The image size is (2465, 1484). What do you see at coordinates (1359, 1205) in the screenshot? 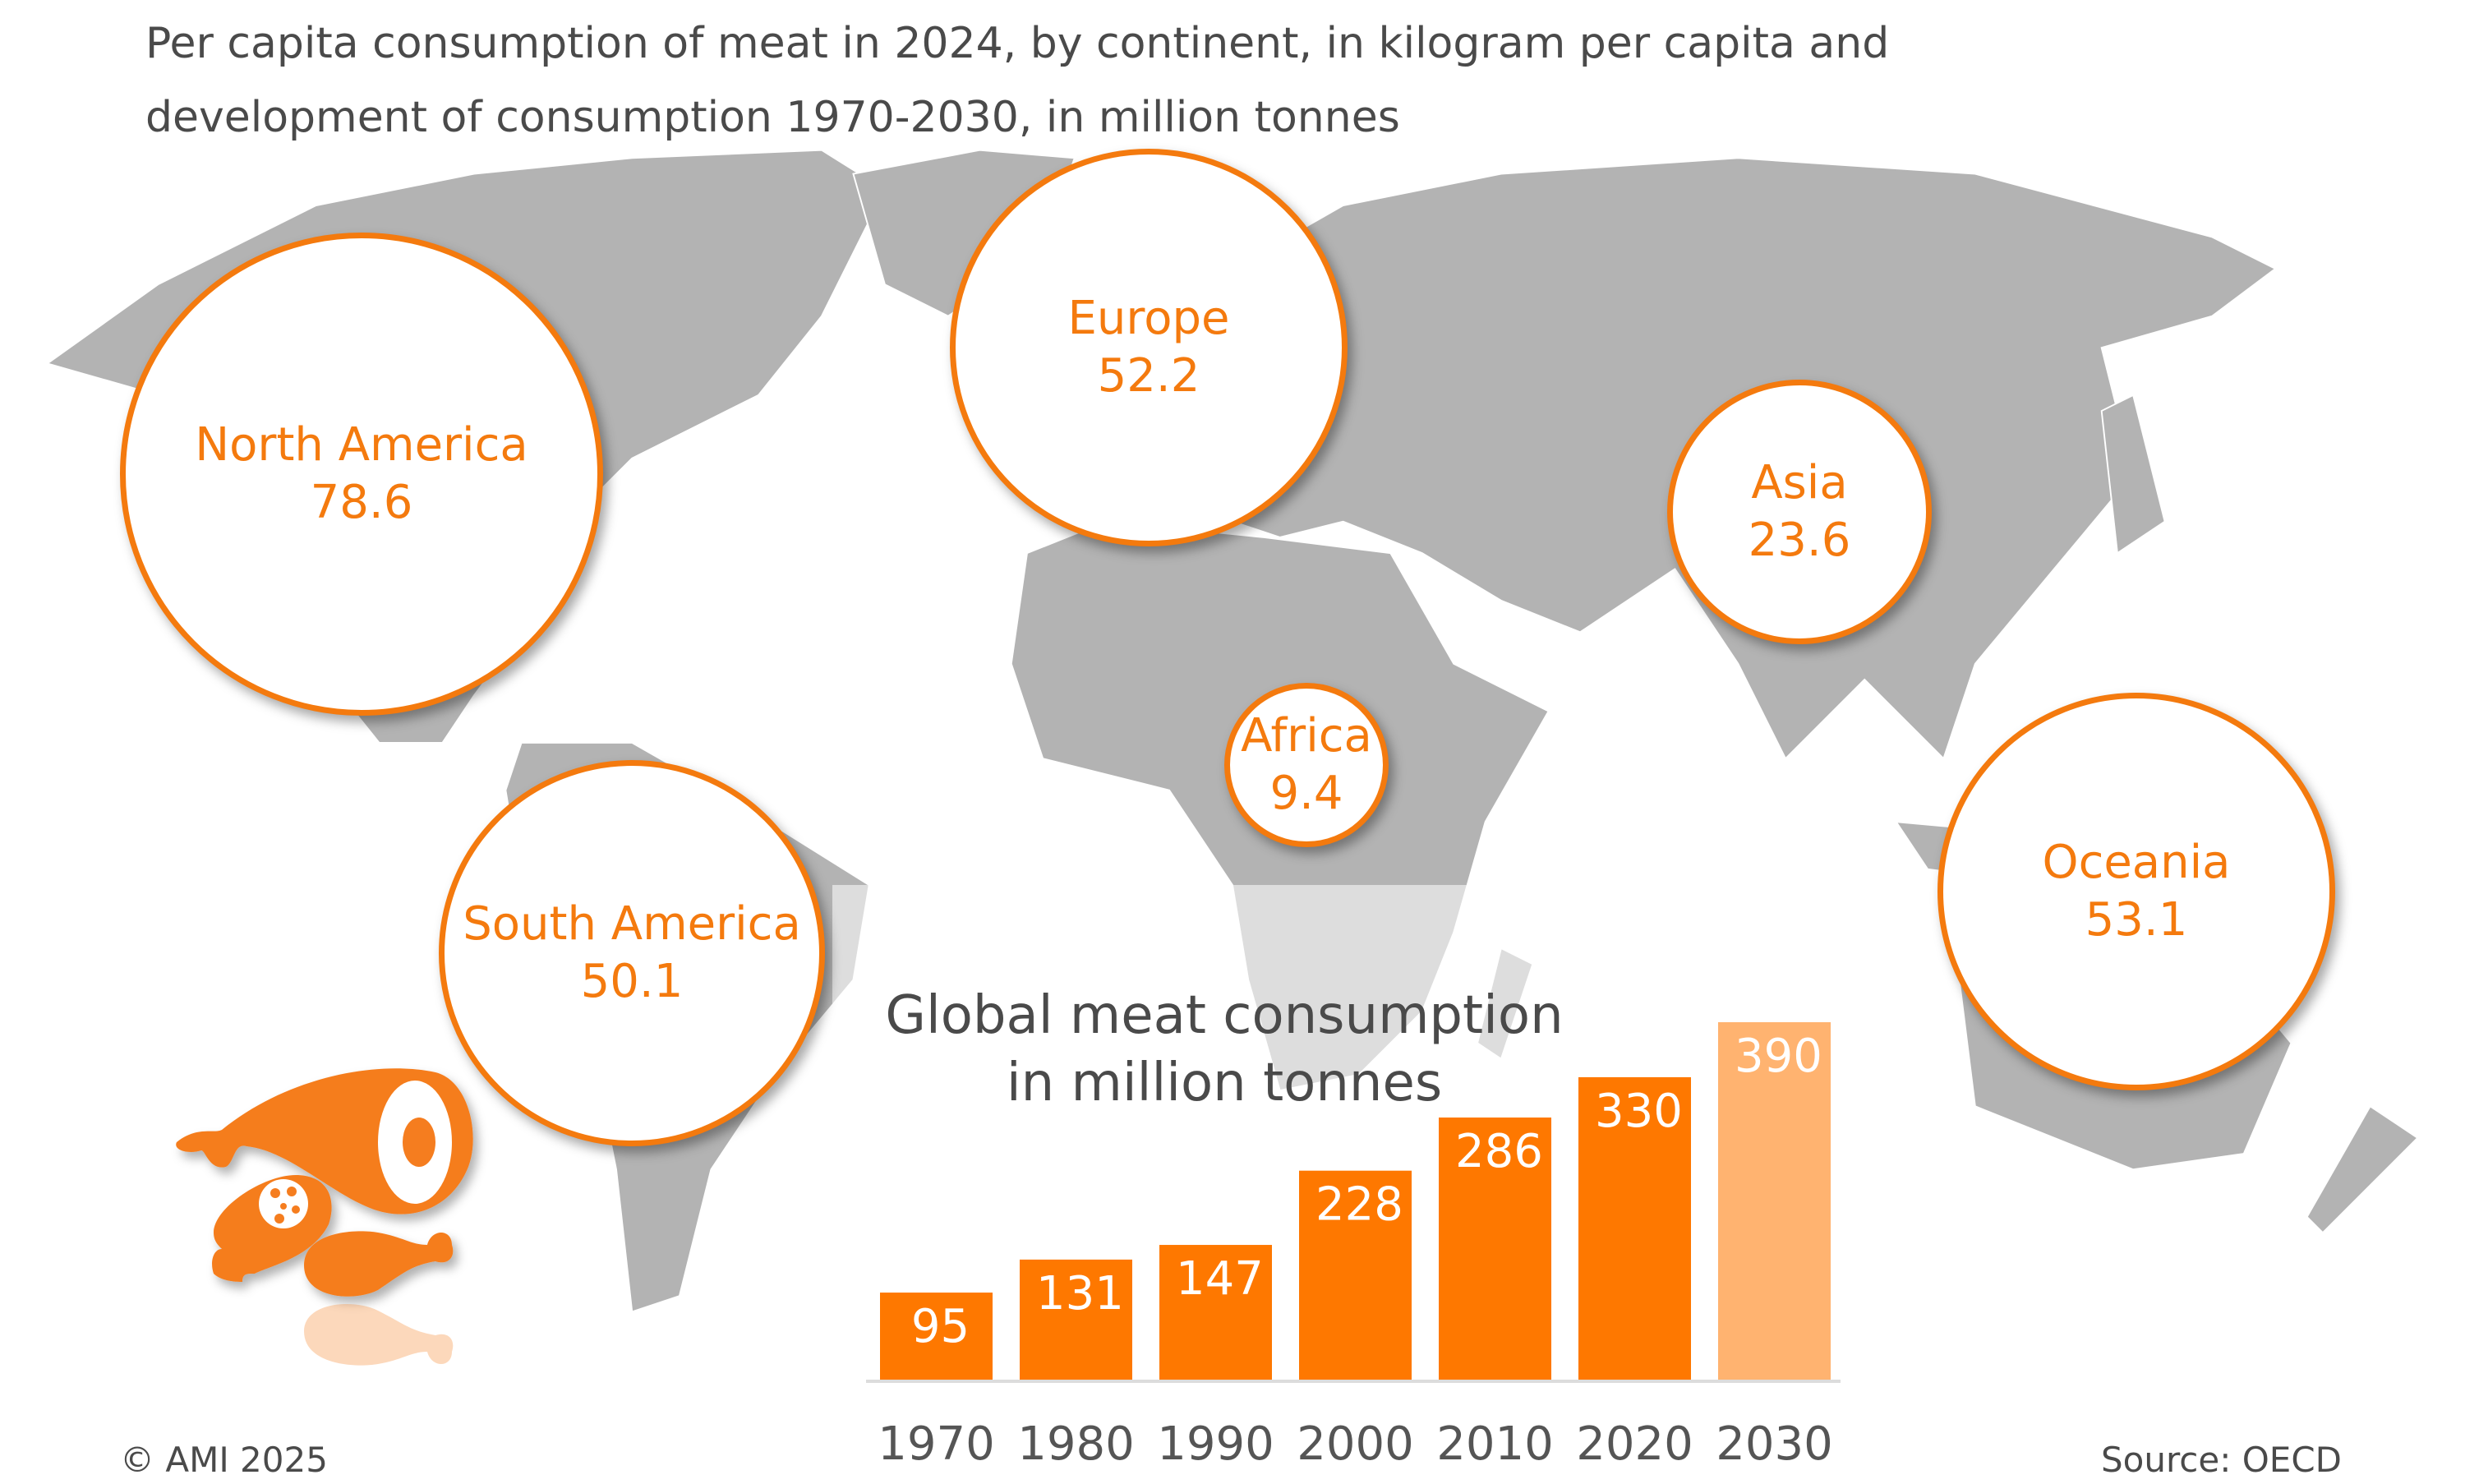
I see `bar-value-label: 228` at bounding box center [1359, 1205].